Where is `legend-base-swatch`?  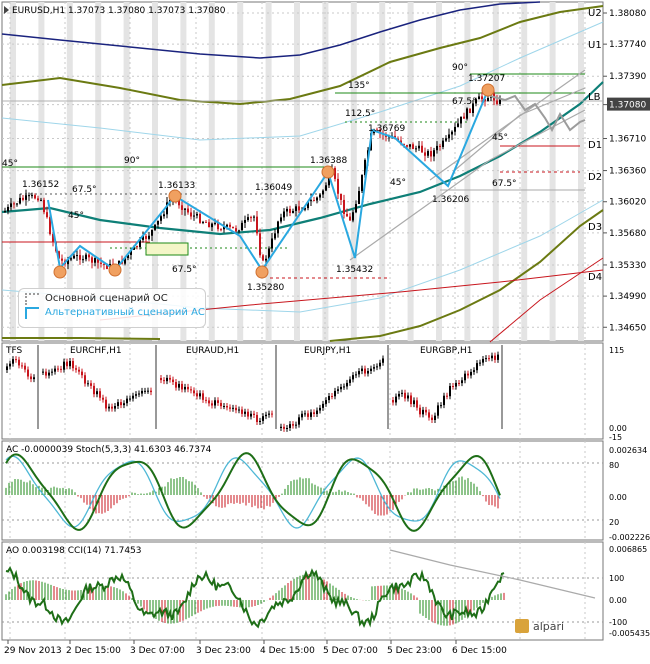 legend-base-swatch is located at coordinates (32, 299).